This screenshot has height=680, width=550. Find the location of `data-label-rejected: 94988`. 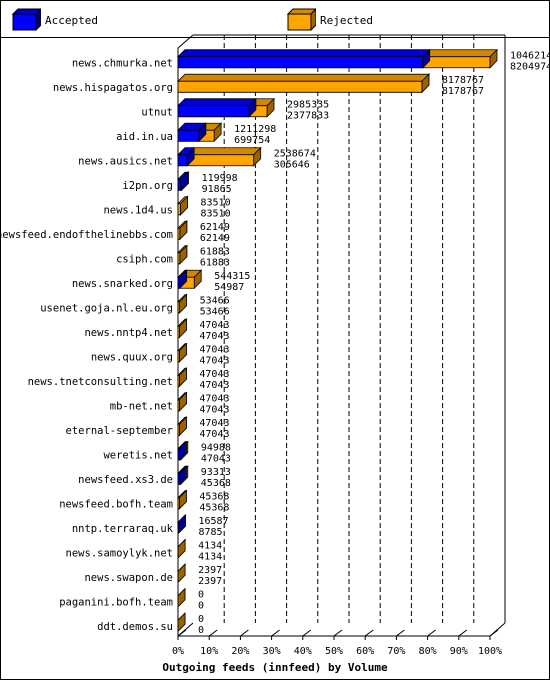

data-label-rejected: 94988 is located at coordinates (216, 447).